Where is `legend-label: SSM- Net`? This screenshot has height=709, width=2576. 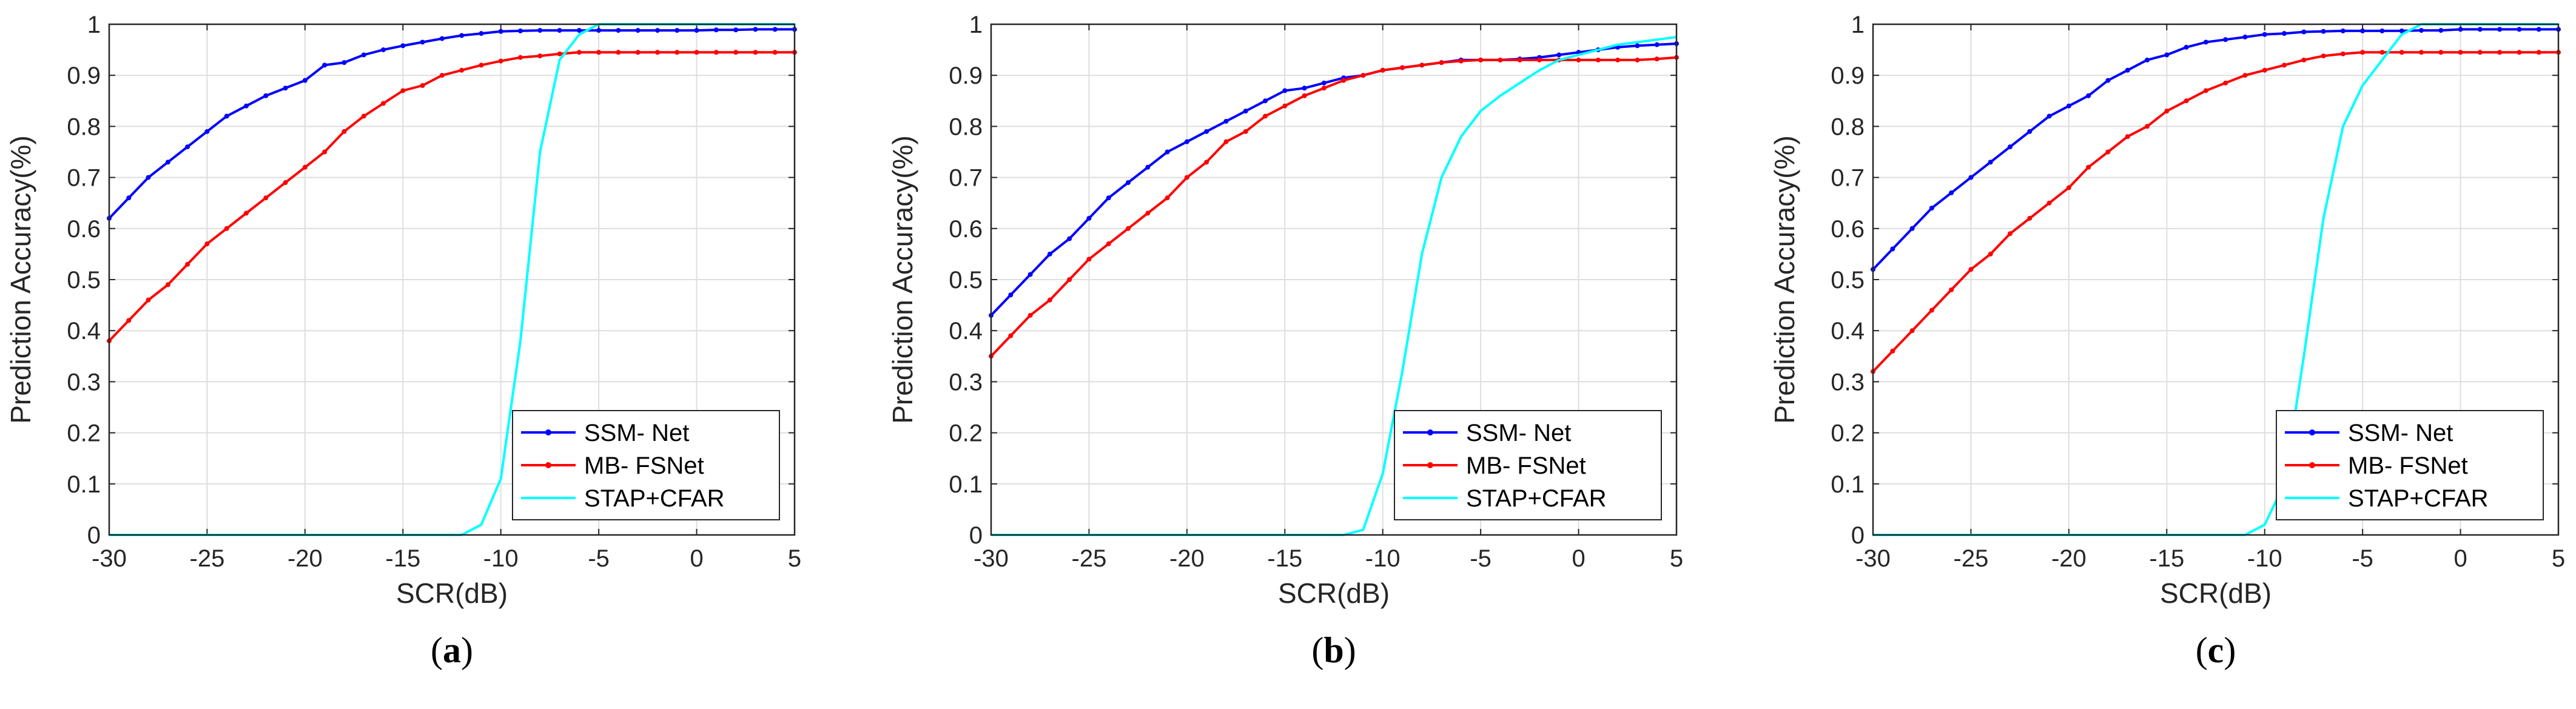
legend-label: SSM- Net is located at coordinates (2400, 433).